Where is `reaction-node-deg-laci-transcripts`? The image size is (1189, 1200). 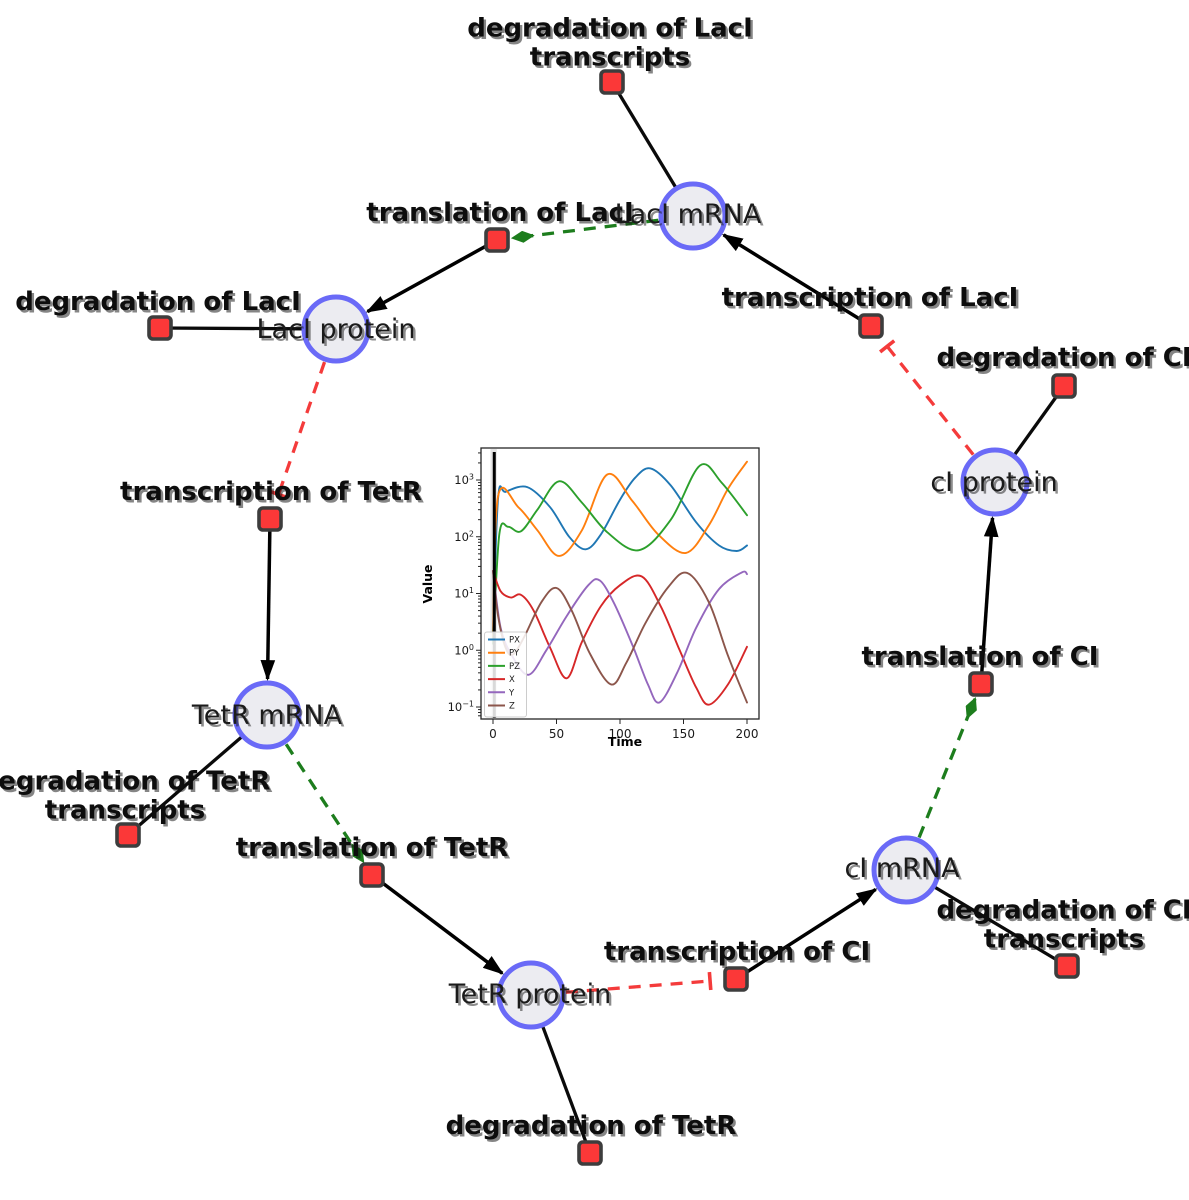
reaction-node-deg-laci-transcripts is located at coordinates (612, 82).